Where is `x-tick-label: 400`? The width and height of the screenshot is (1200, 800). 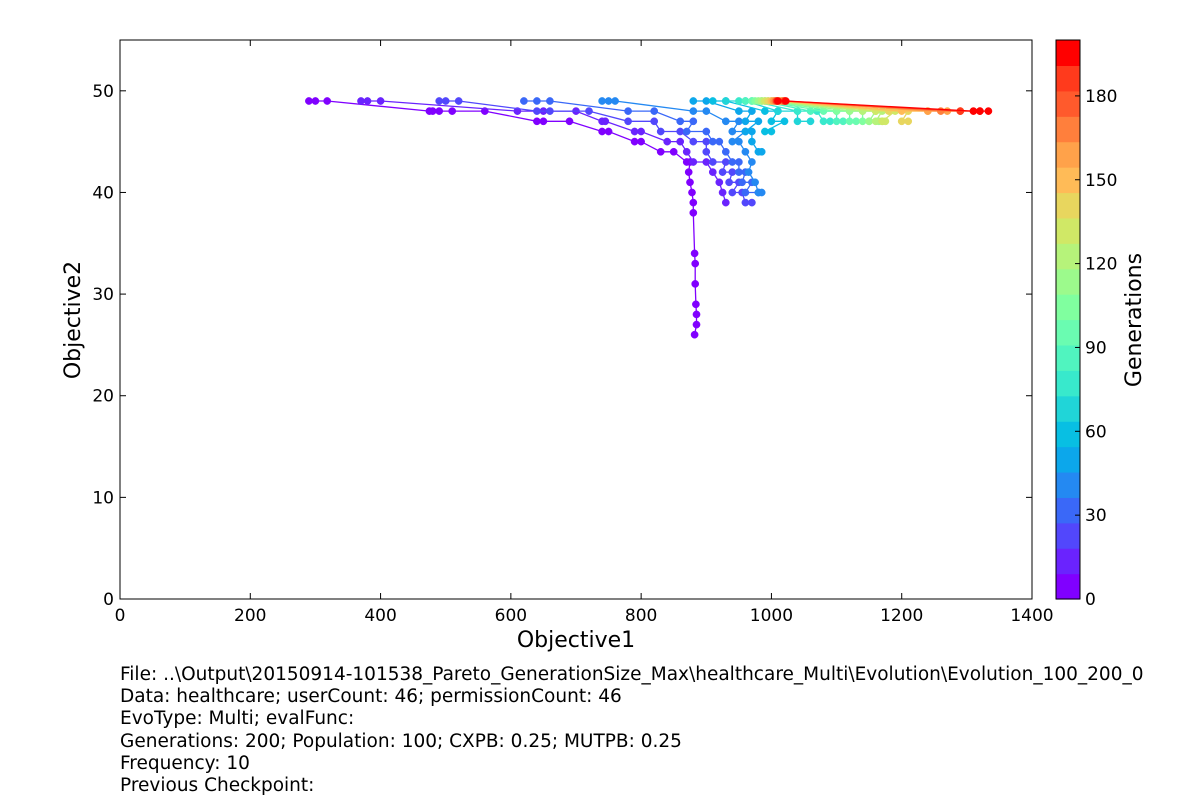
x-tick-label: 400 is located at coordinates (380, 616).